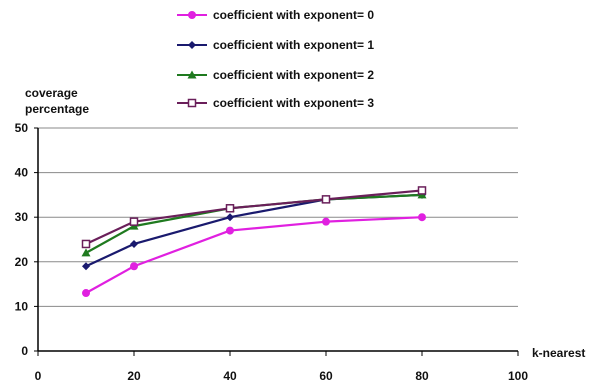  I want to click on legend-label-2: coefficient with exponent= 2, so click(293, 75).